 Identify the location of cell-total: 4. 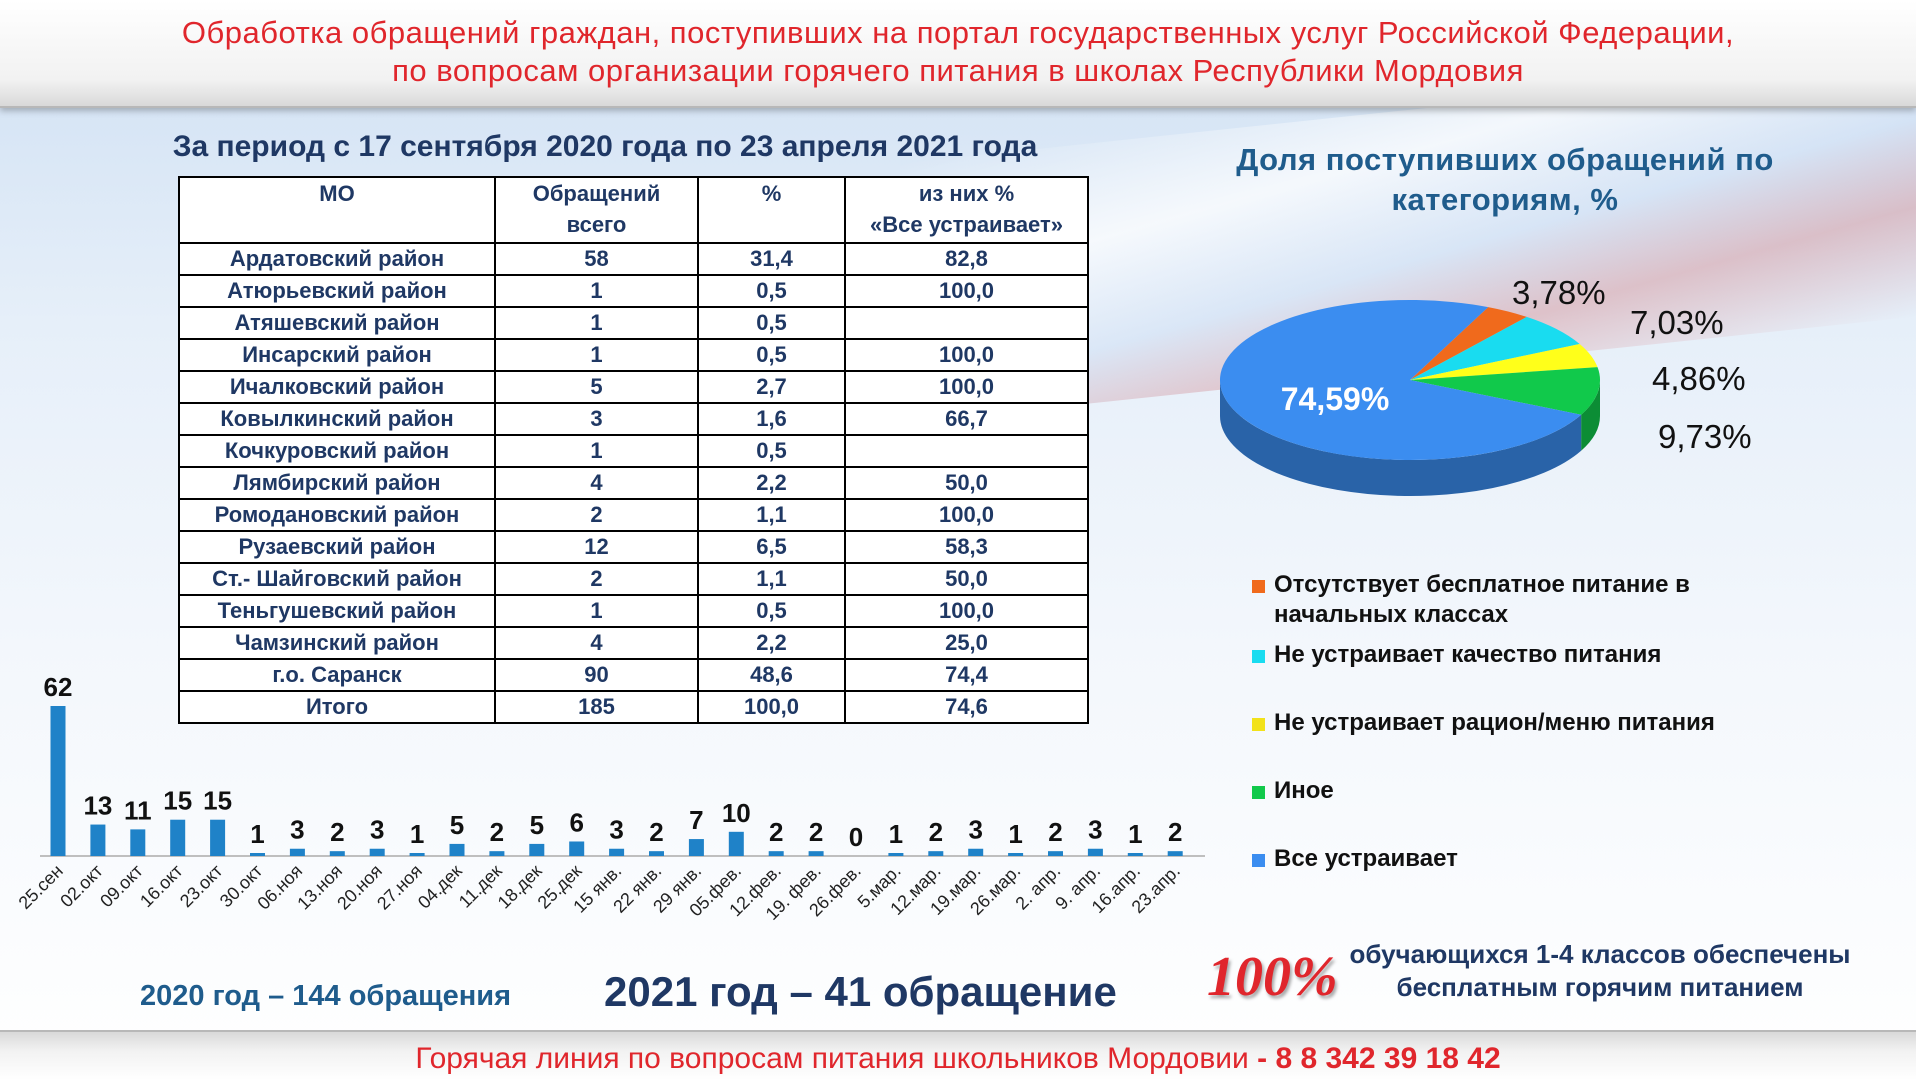
(596, 483).